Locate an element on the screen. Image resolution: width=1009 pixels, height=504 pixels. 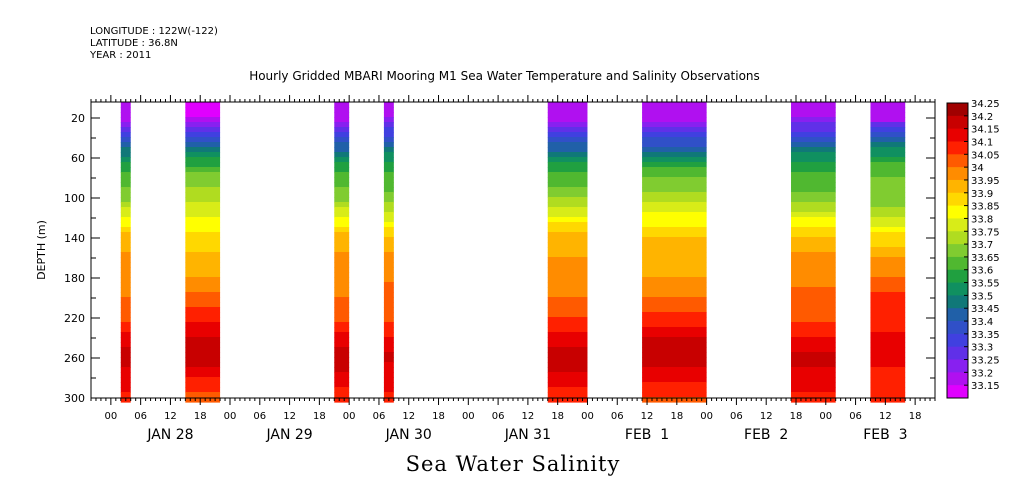
x-day-label: JAN 29 is located at coordinates (288, 435).